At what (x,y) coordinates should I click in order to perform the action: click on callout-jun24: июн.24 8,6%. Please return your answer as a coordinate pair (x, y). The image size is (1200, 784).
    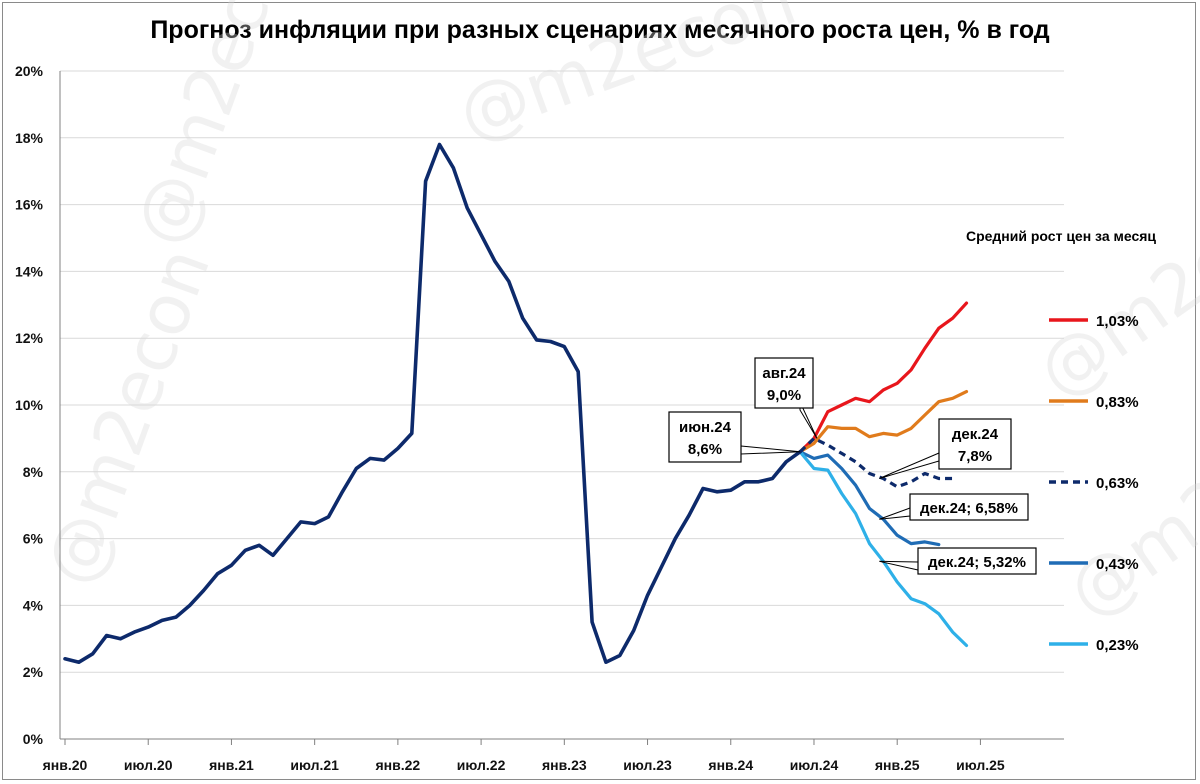
    Looking at the image, I should click on (734, 437).